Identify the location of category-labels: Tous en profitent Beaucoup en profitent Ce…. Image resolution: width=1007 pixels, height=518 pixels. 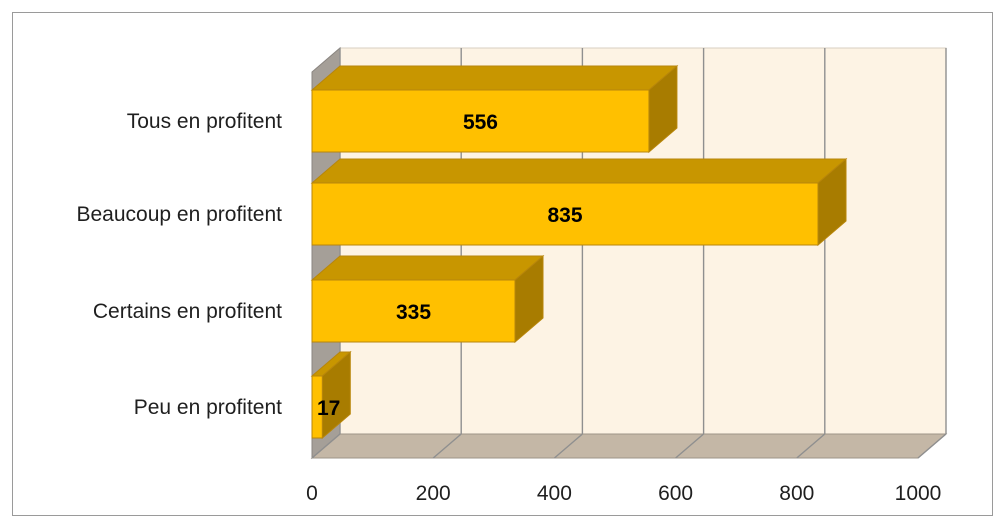
(180, 264).